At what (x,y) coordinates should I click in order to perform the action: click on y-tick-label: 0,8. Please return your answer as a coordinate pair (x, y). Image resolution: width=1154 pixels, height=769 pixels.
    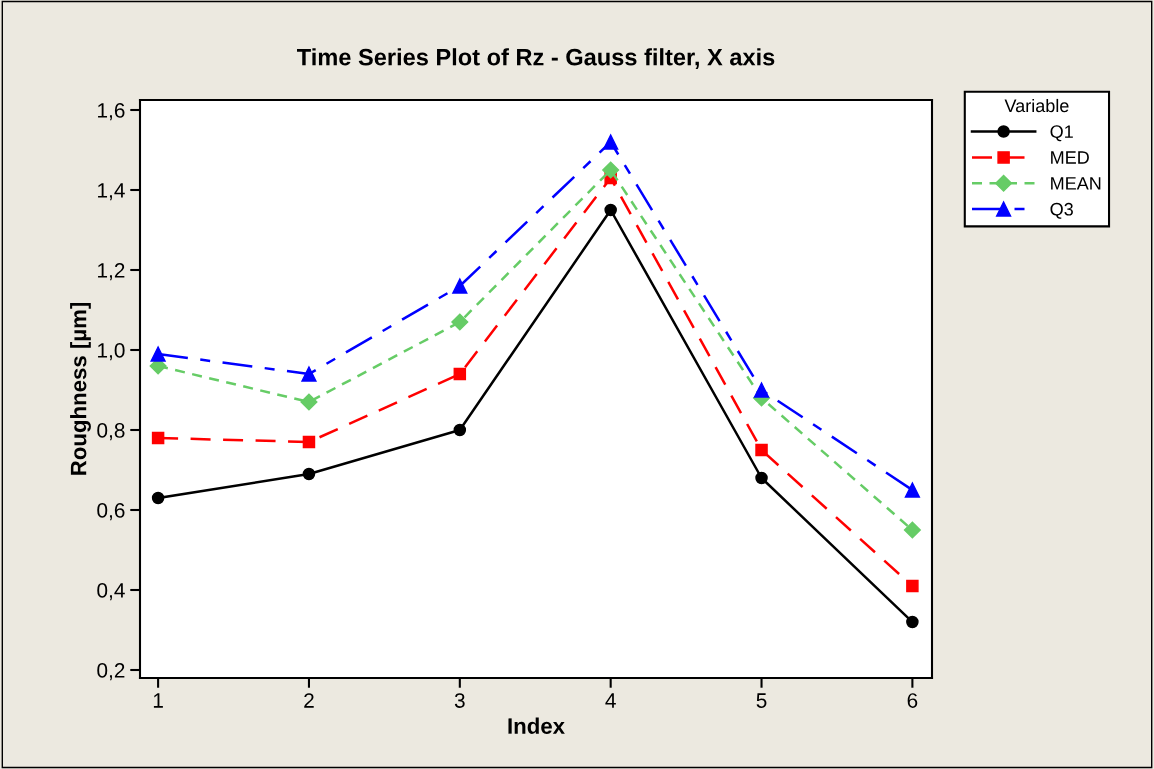
    Looking at the image, I should click on (111, 432).